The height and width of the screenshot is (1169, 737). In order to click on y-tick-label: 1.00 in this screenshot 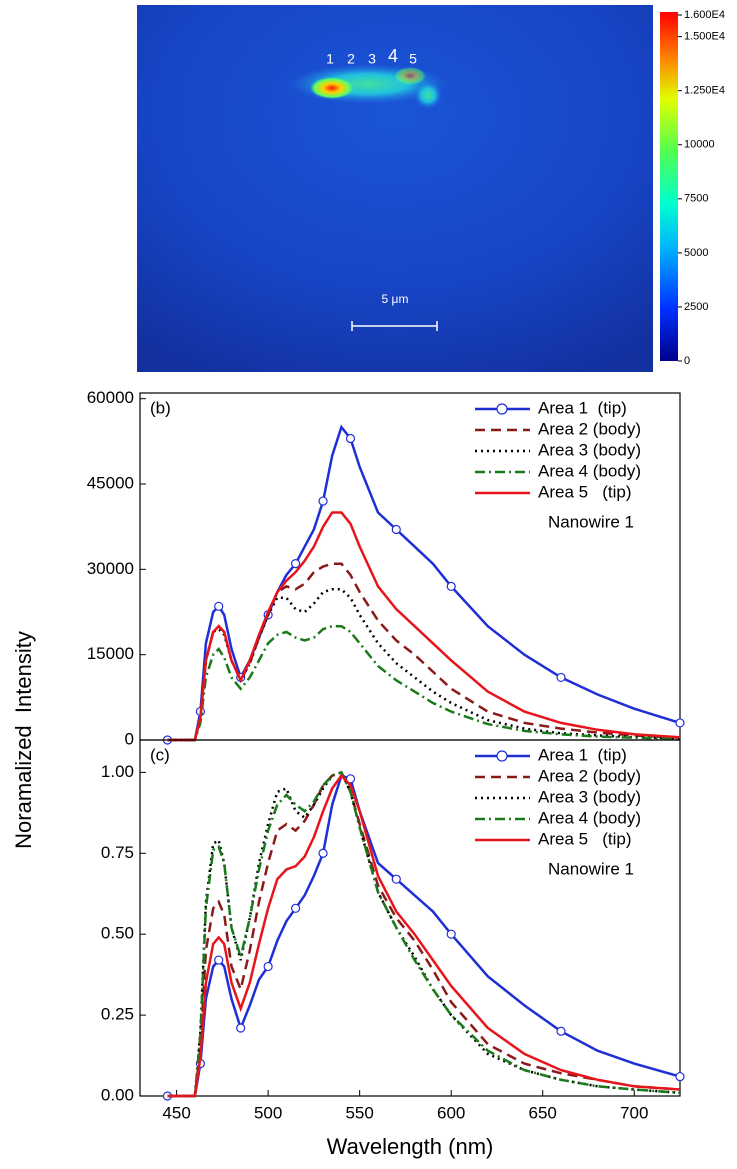, I will do `click(117, 771)`.